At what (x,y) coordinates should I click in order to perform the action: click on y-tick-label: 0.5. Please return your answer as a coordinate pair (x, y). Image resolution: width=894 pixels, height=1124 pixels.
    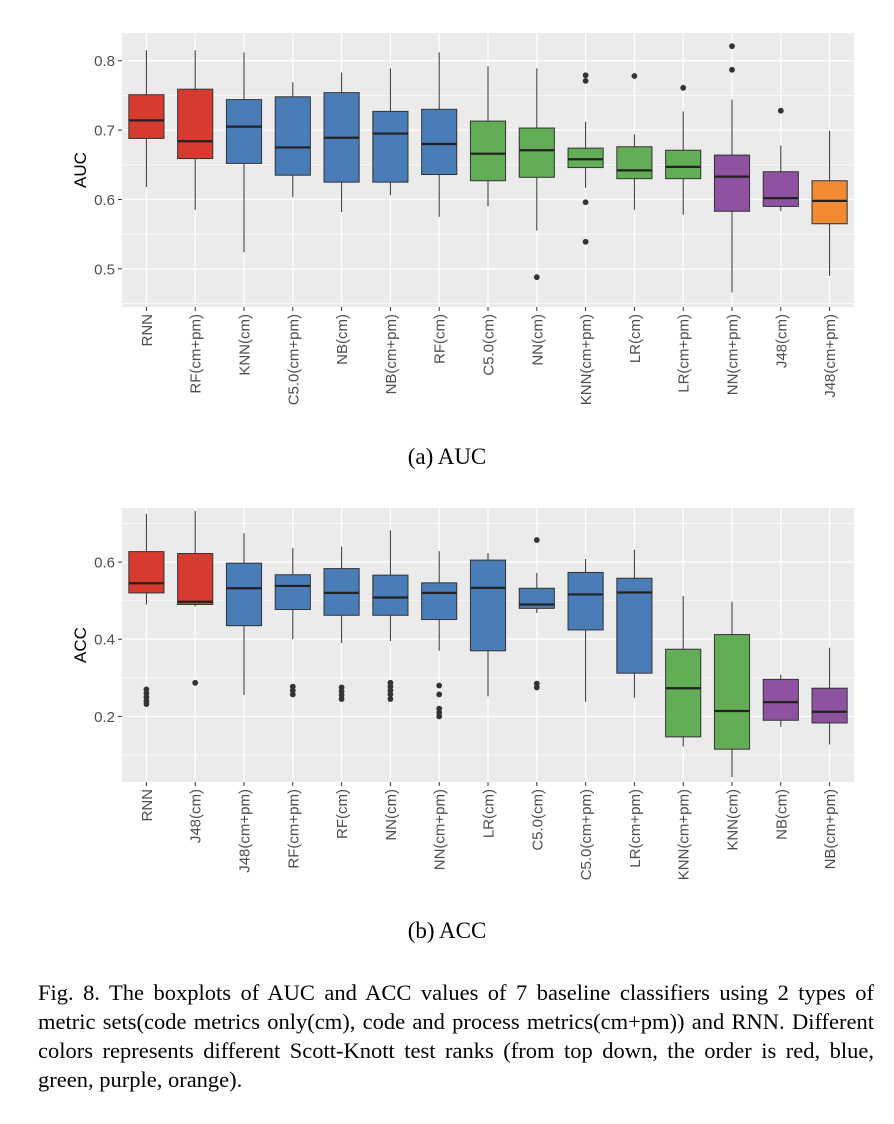
    Looking at the image, I should click on (104, 269).